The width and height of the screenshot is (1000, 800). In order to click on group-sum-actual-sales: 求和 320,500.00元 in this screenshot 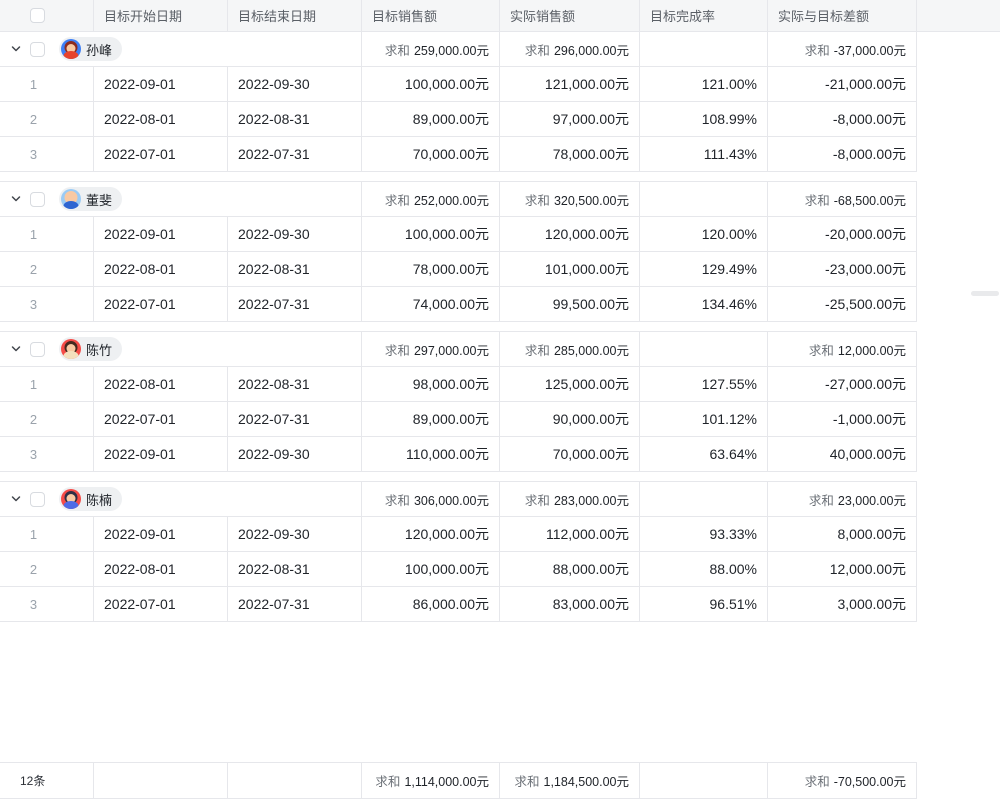, I will do `click(570, 199)`.